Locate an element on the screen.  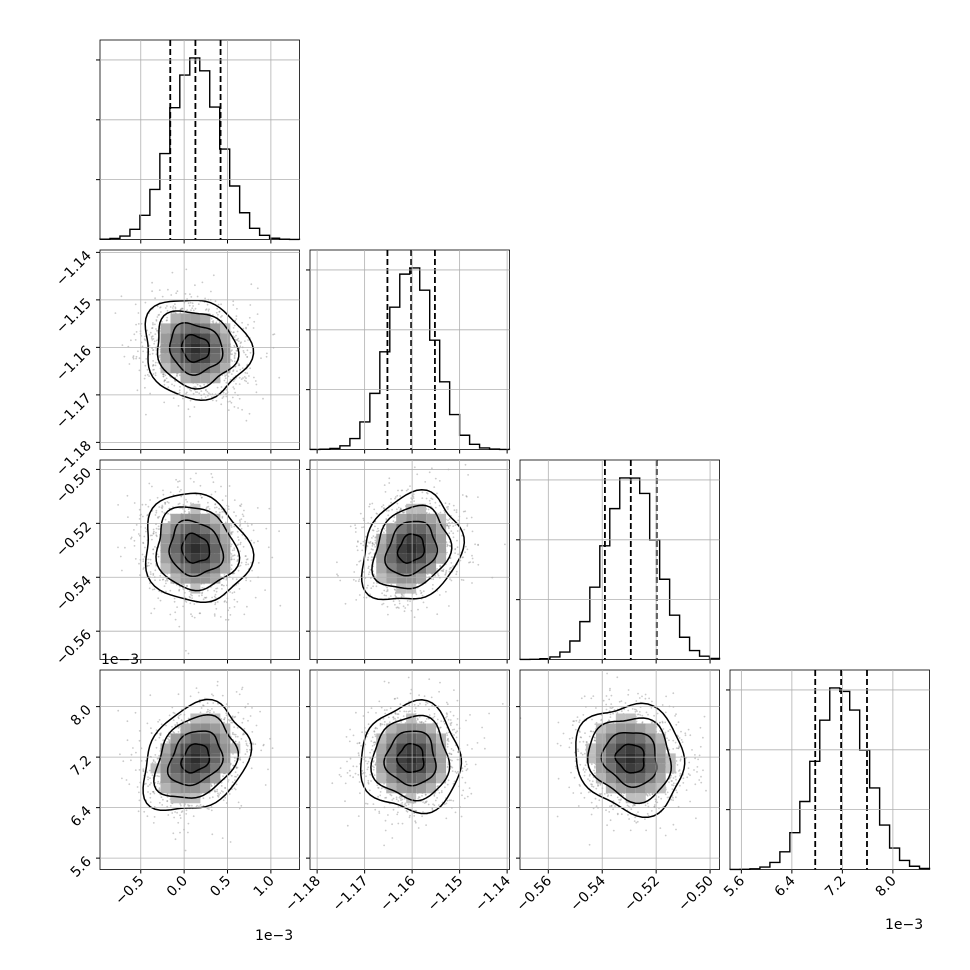
x-tick-label: 1.0 is located at coordinates (264, 886).